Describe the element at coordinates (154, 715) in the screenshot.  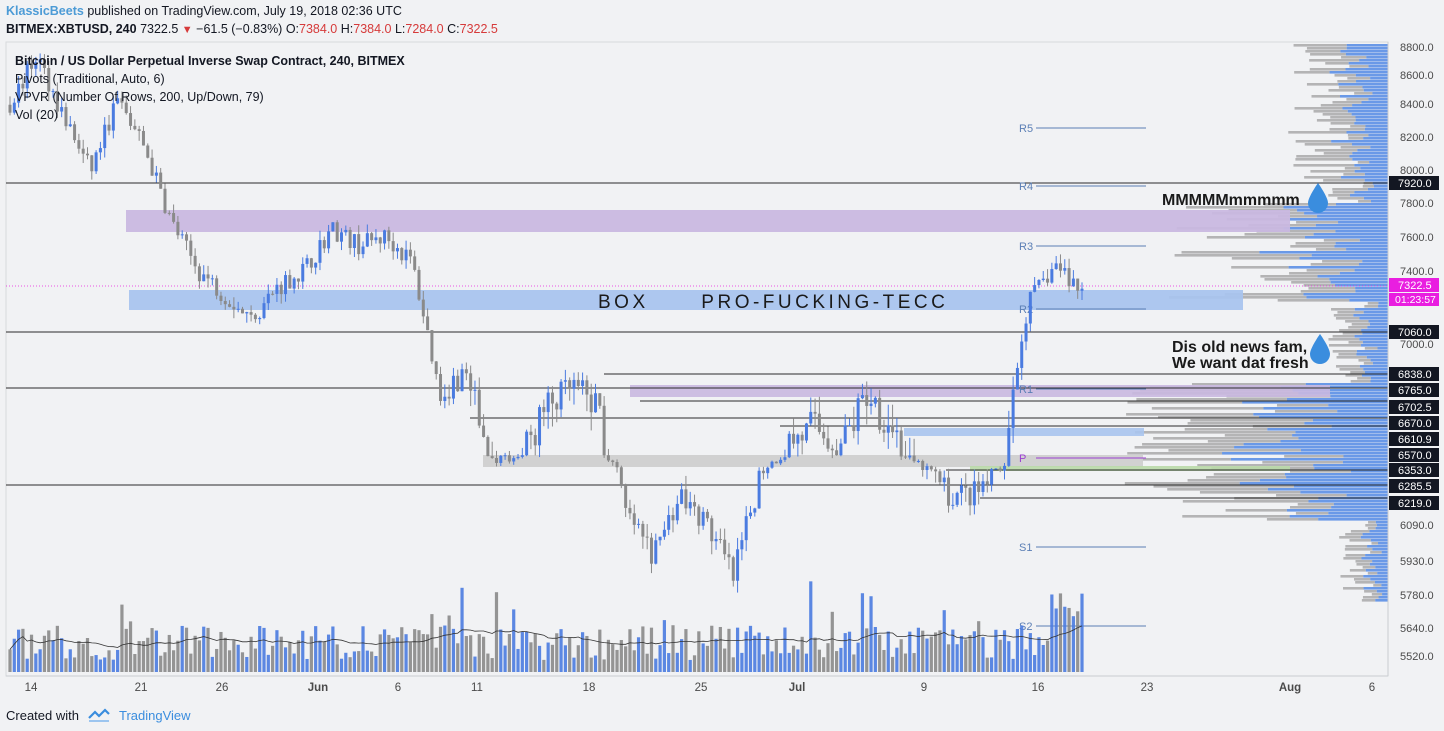
I see `tradingview-brand: TradingView` at that location.